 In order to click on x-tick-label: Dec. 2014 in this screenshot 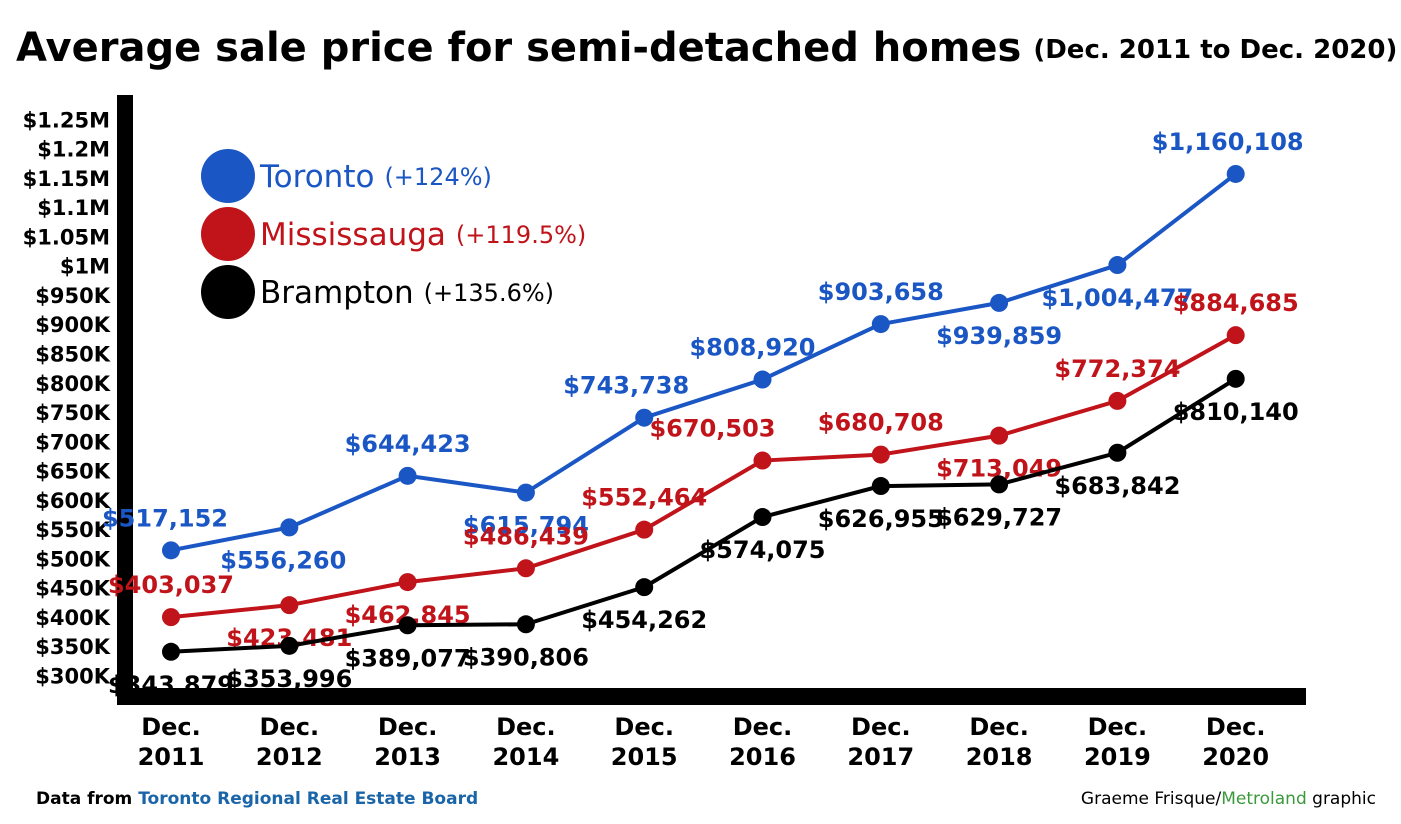, I will do `click(526, 742)`.